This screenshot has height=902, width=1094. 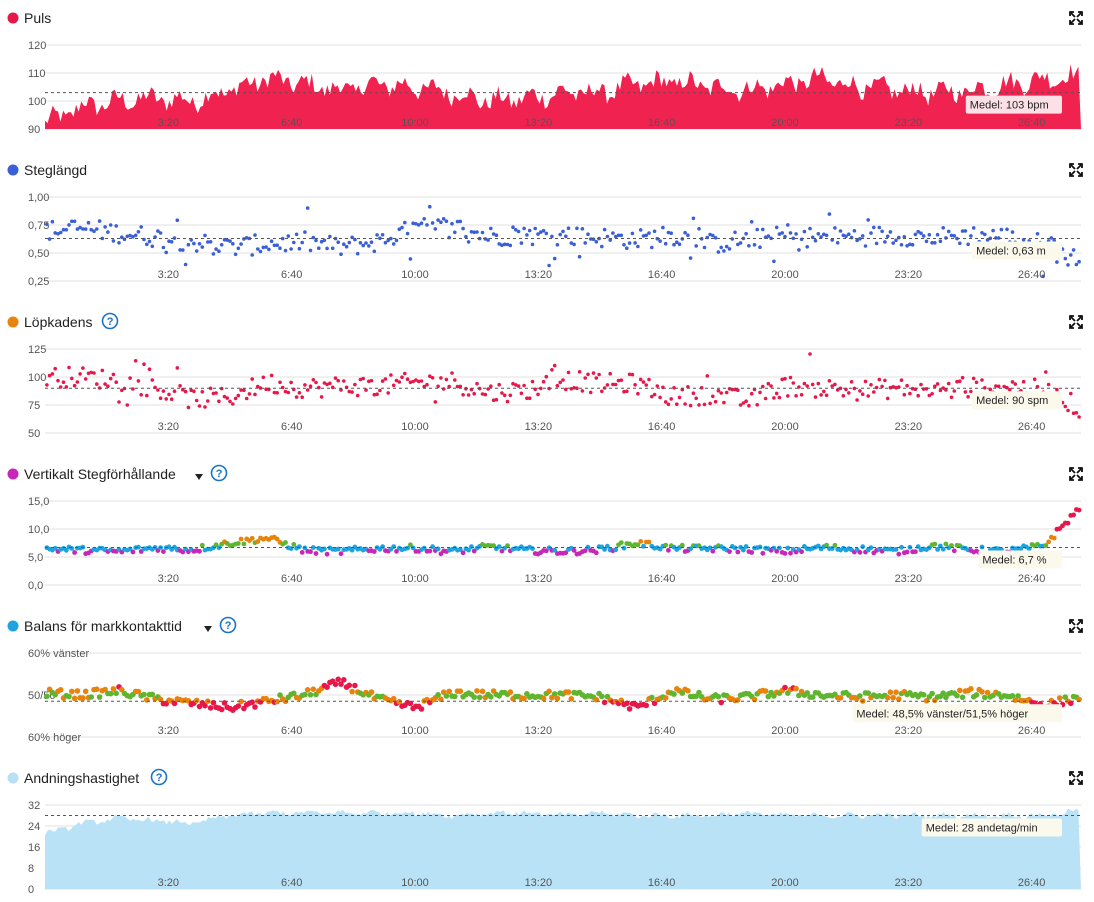 What do you see at coordinates (1012, 401) in the screenshot?
I see `svg-text: Medel: 90 spm` at bounding box center [1012, 401].